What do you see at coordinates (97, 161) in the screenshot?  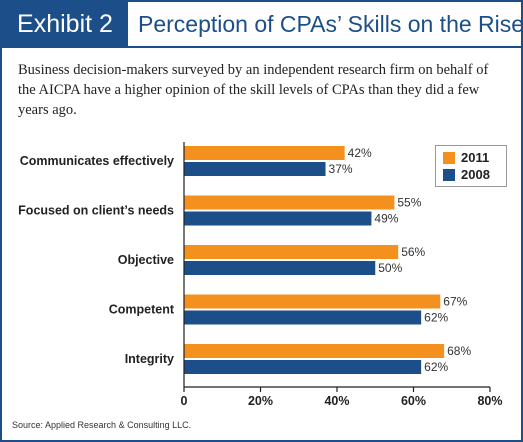 I see `category-label-communicates-effectively: Communicates effectively` at bounding box center [97, 161].